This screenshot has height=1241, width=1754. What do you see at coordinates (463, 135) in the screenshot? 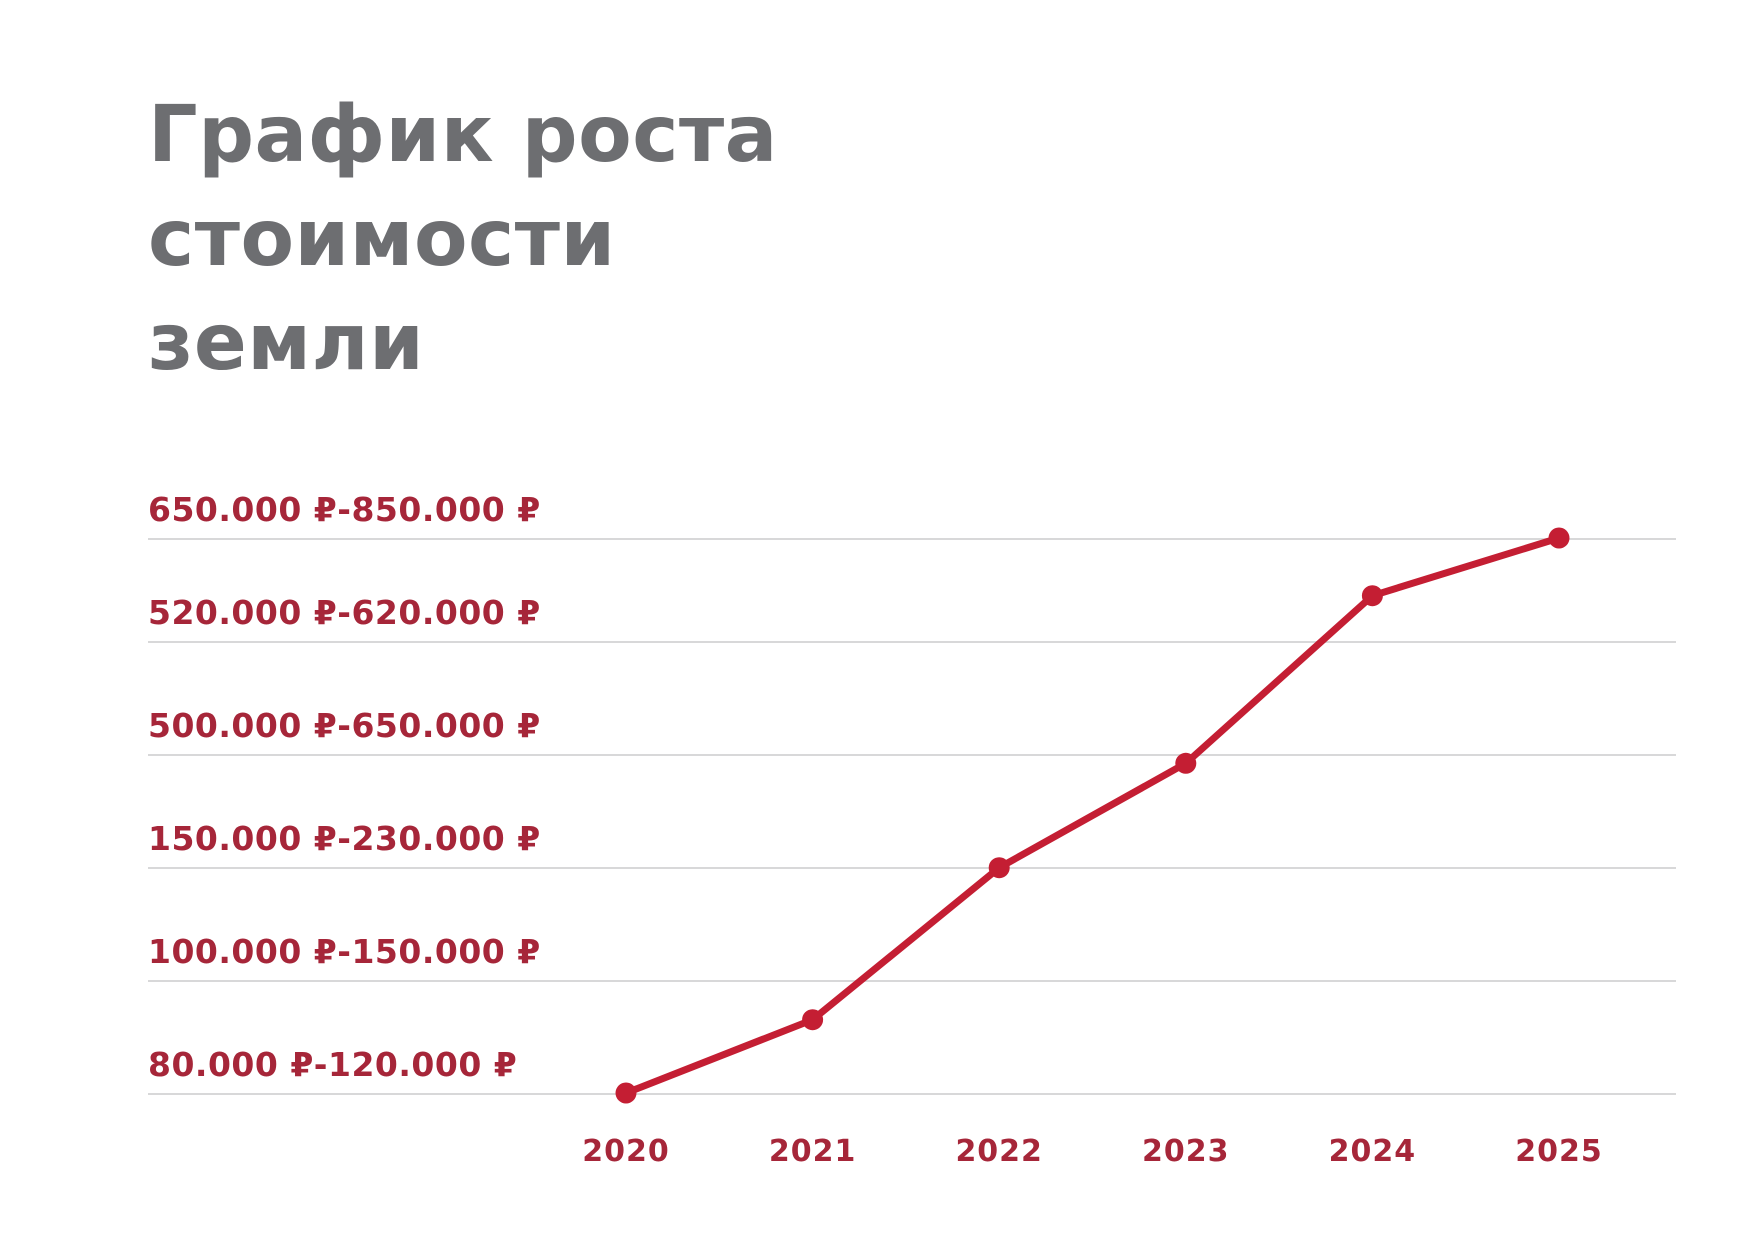
I see `page-title-line-1: График роста` at bounding box center [463, 135].